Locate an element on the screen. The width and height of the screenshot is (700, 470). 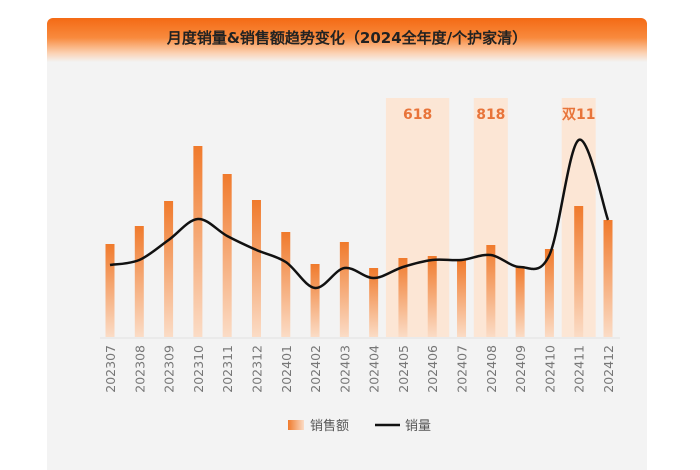
chart-title: 月度销量&销售额趋势变化（2024全年度/个护家清） is located at coordinates (347, 38).